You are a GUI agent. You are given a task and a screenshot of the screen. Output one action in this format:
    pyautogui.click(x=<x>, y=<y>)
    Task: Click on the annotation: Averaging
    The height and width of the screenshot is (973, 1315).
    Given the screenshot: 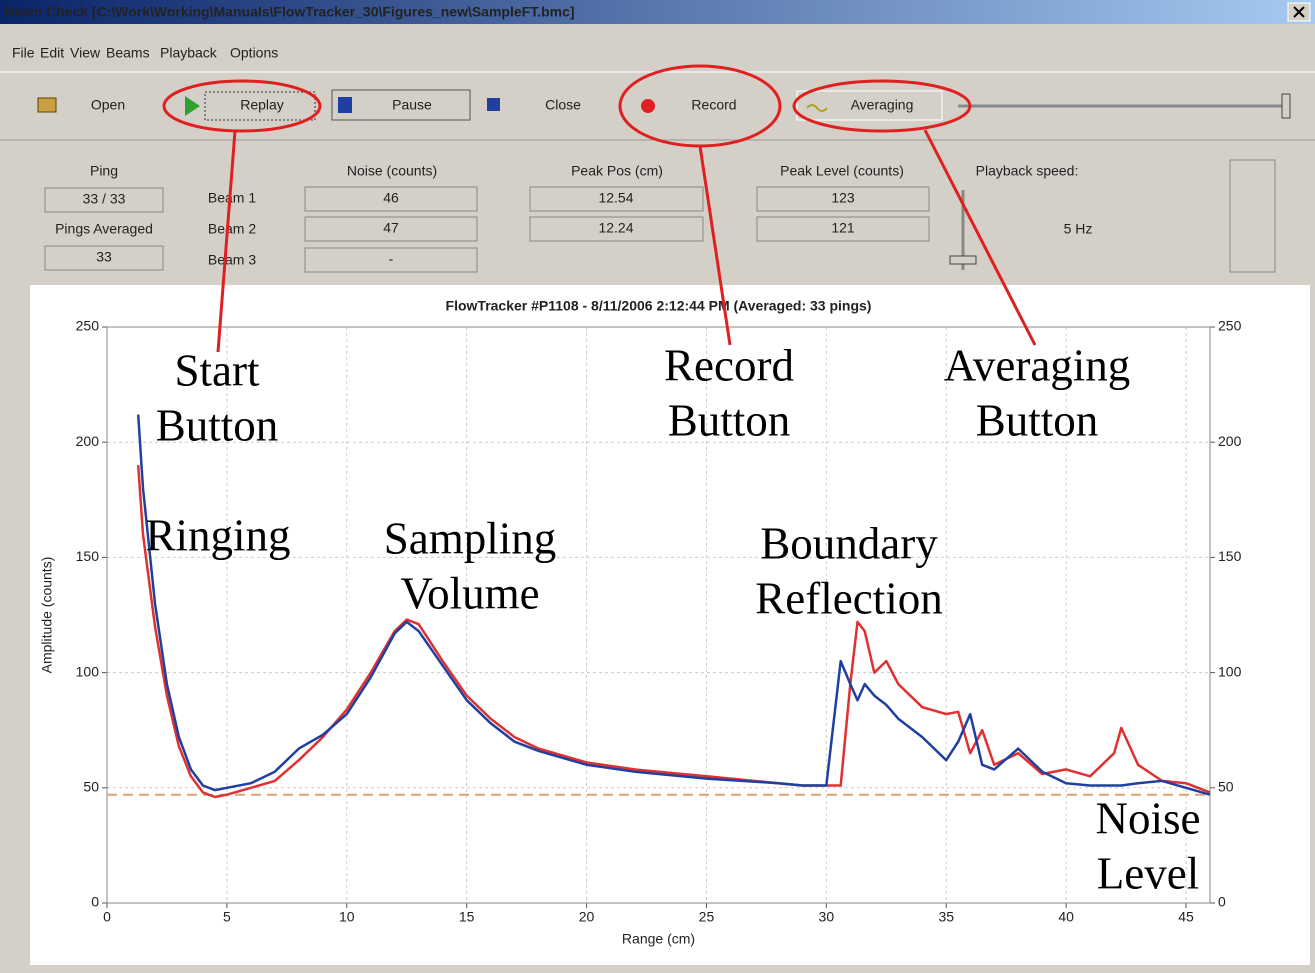 What is the action you would take?
    pyautogui.click(x=1037, y=365)
    